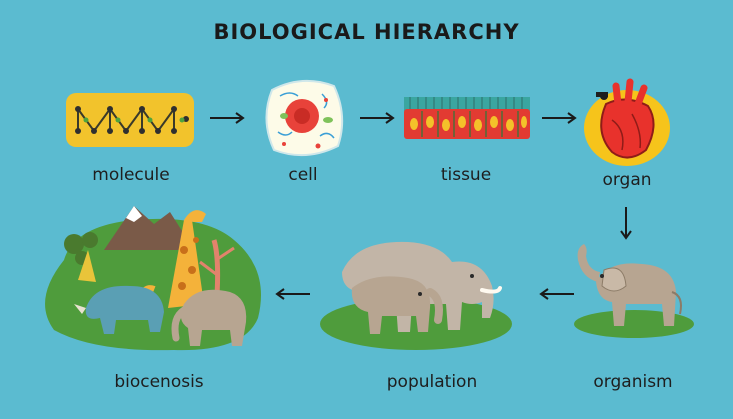 The image size is (733, 419). What do you see at coordinates (432, 382) in the screenshot?
I see `label-population: population` at bounding box center [432, 382].